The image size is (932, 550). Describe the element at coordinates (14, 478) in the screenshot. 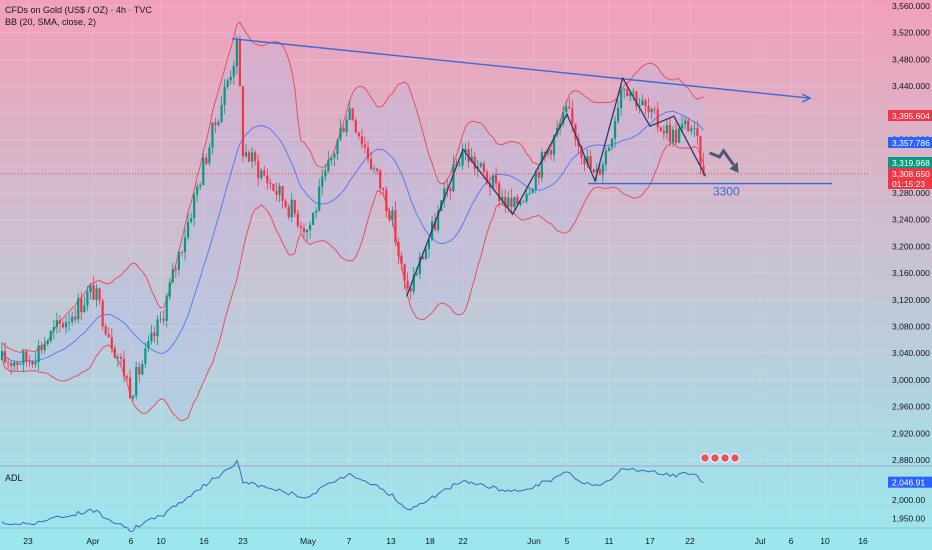

I see `adl-label: ADL` at that location.